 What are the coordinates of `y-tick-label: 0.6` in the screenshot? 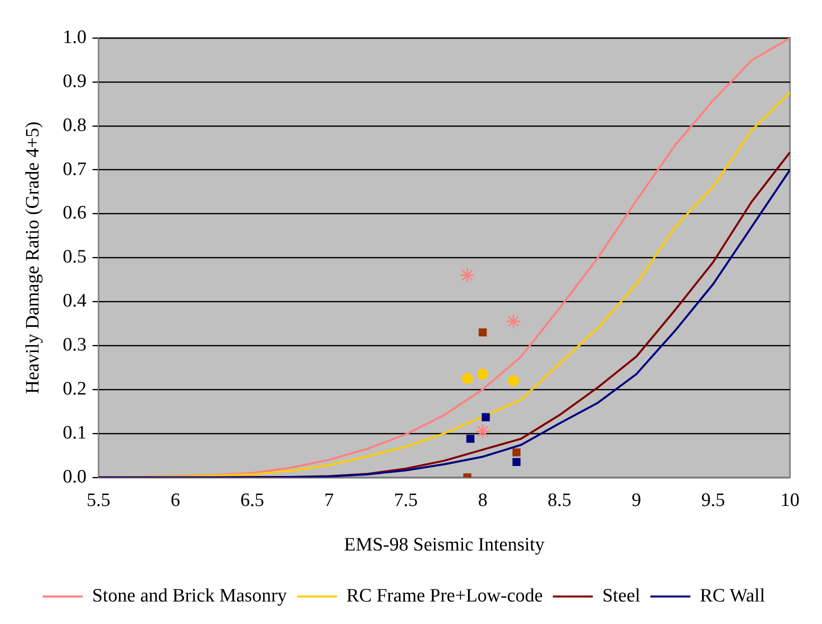 It's located at (74, 213).